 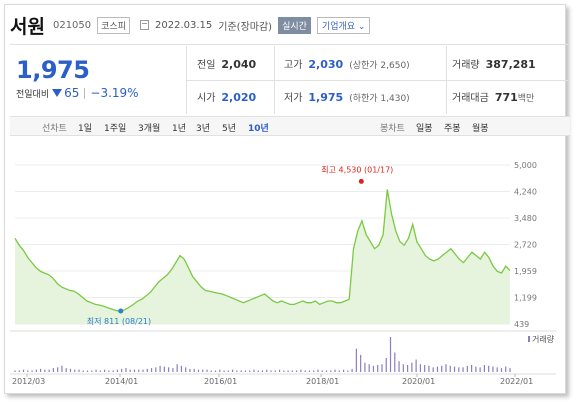 What do you see at coordinates (229, 129) in the screenshot?
I see `period-5y: 5년` at bounding box center [229, 129].